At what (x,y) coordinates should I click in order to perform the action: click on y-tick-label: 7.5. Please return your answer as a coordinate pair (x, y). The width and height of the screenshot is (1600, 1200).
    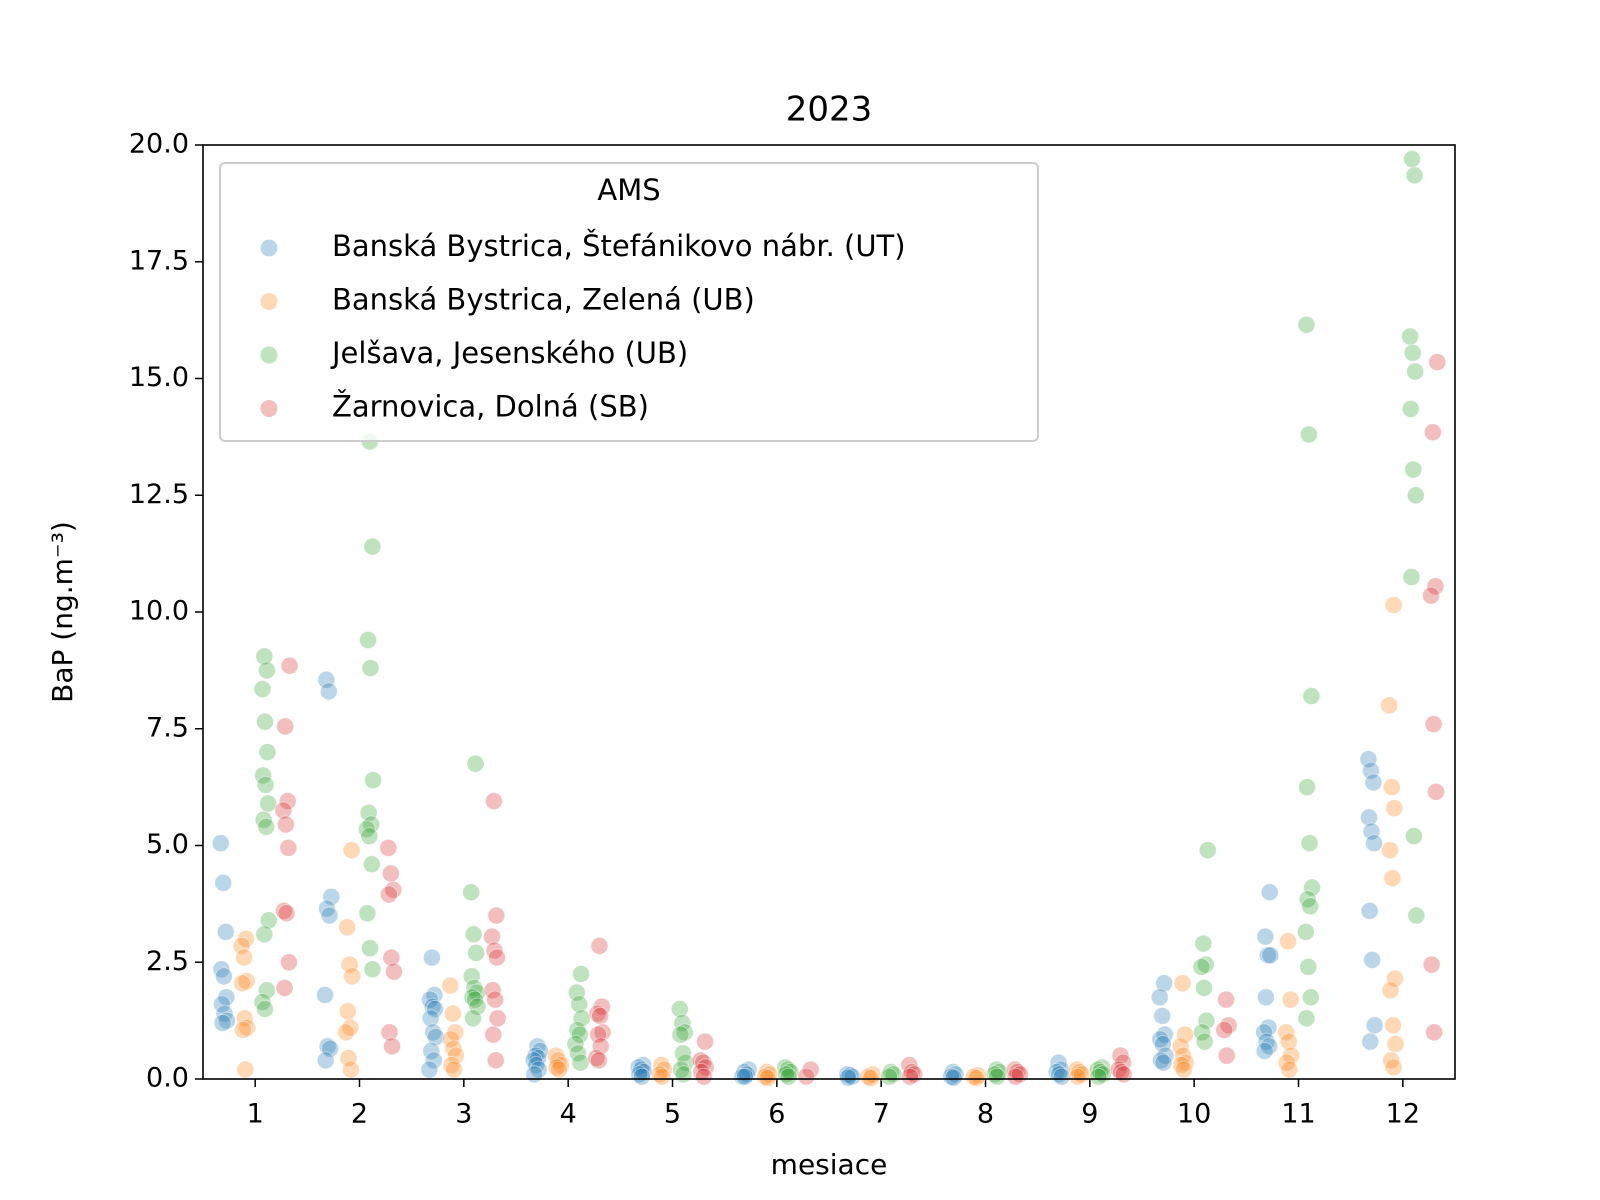
    Looking at the image, I should click on (167, 727).